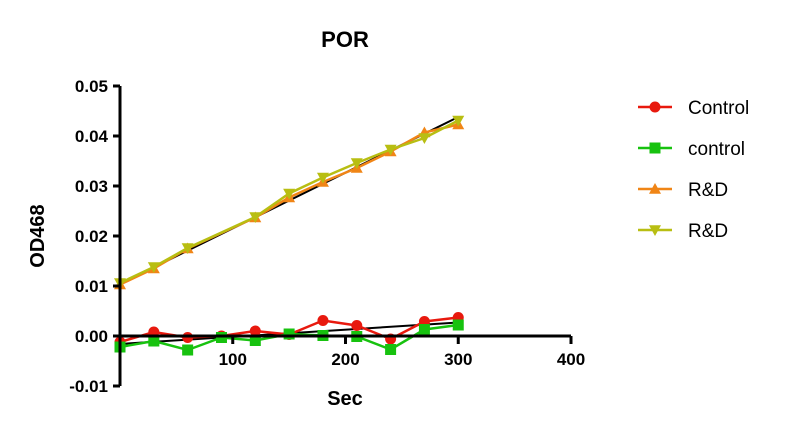  What do you see at coordinates (571, 359) in the screenshot?
I see `x-tick-label: 400` at bounding box center [571, 359].